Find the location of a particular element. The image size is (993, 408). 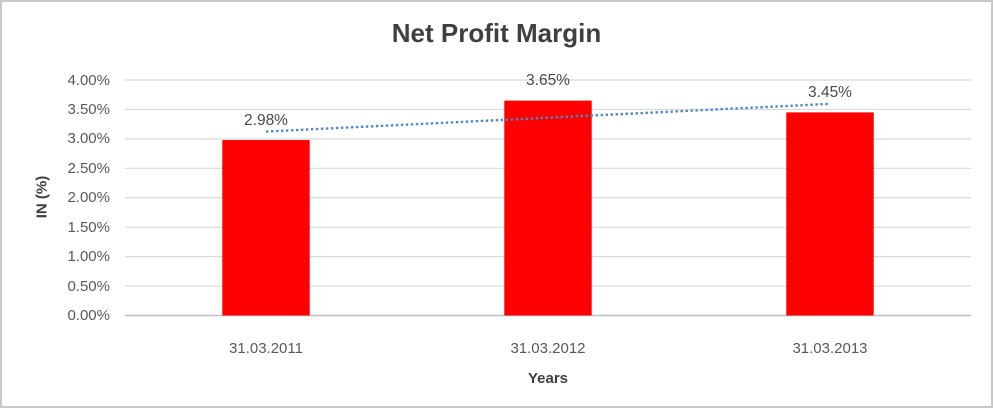

x-axis-tick-label: 31.03.2011 is located at coordinates (266, 348).